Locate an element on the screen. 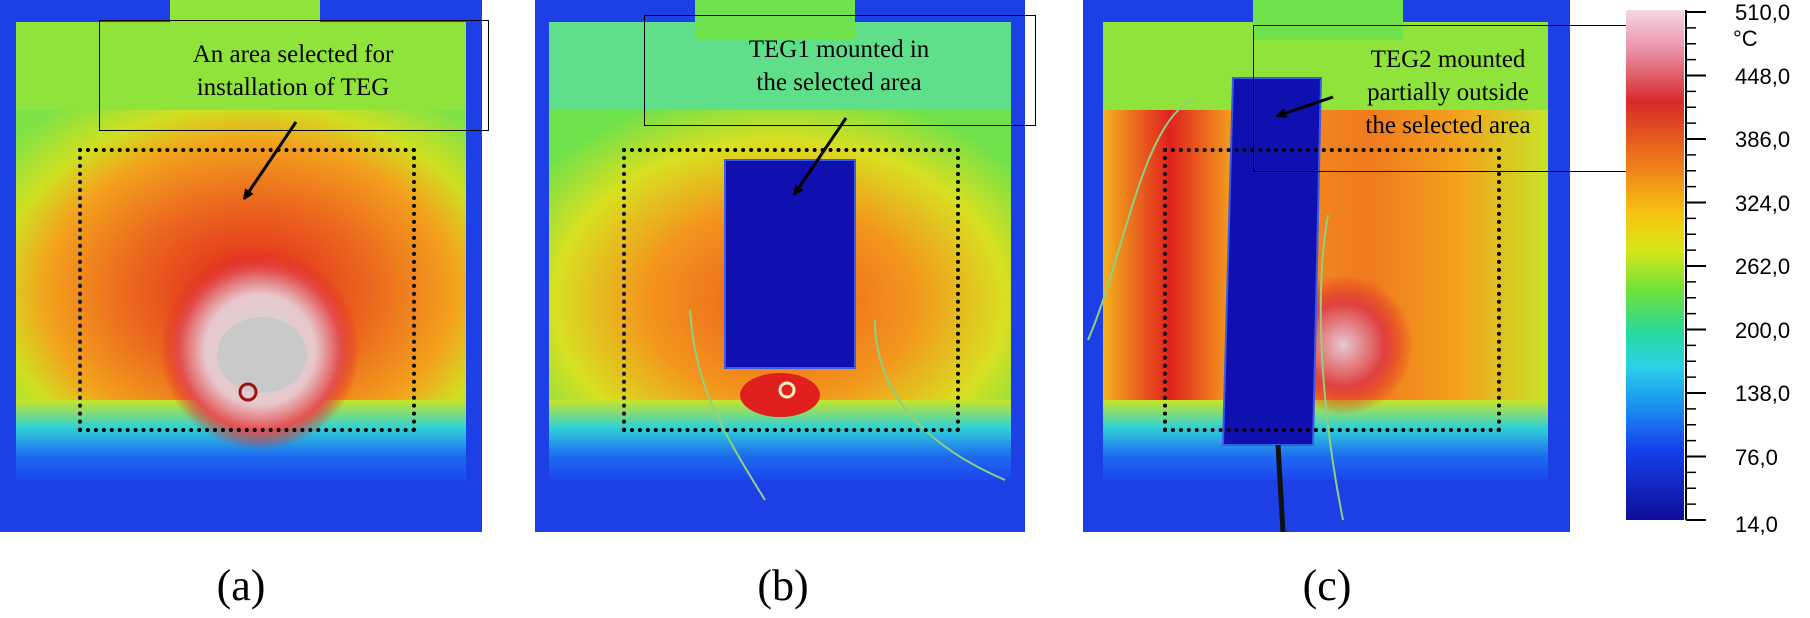 The image size is (1810, 618). caption-c: (c) is located at coordinates (1327, 585).